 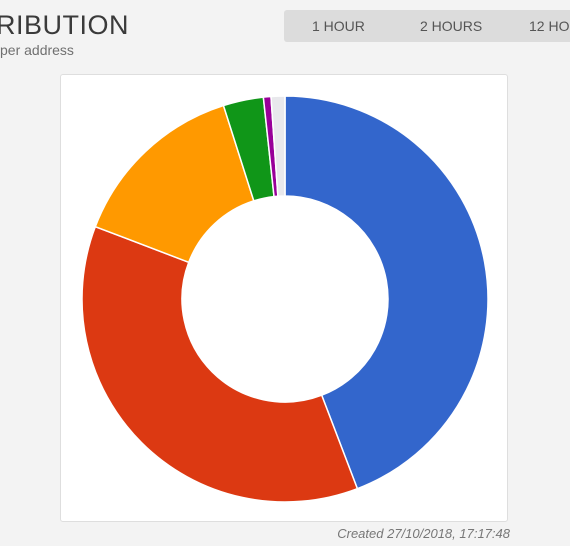 What do you see at coordinates (37, 50) in the screenshot?
I see `page-subtitle: per address` at bounding box center [37, 50].